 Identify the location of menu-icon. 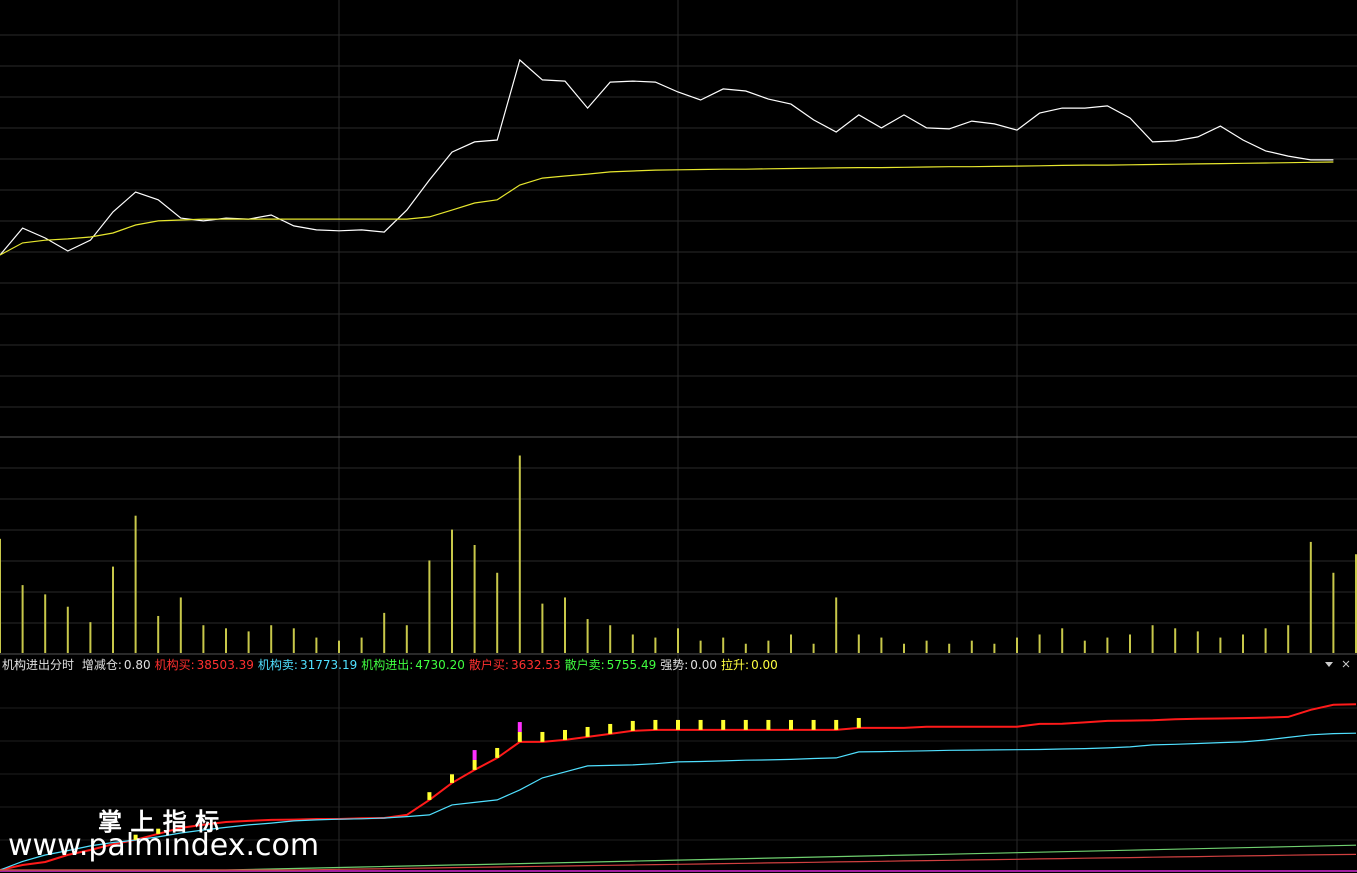
(1329, 664).